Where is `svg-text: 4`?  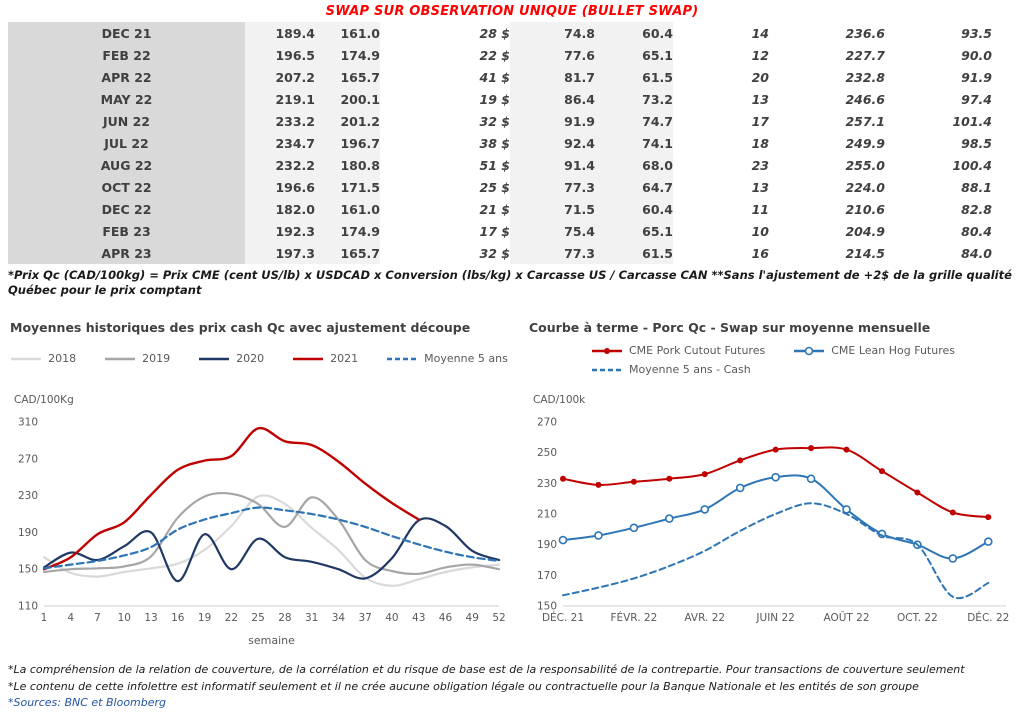
svg-text: 4 is located at coordinates (70, 618).